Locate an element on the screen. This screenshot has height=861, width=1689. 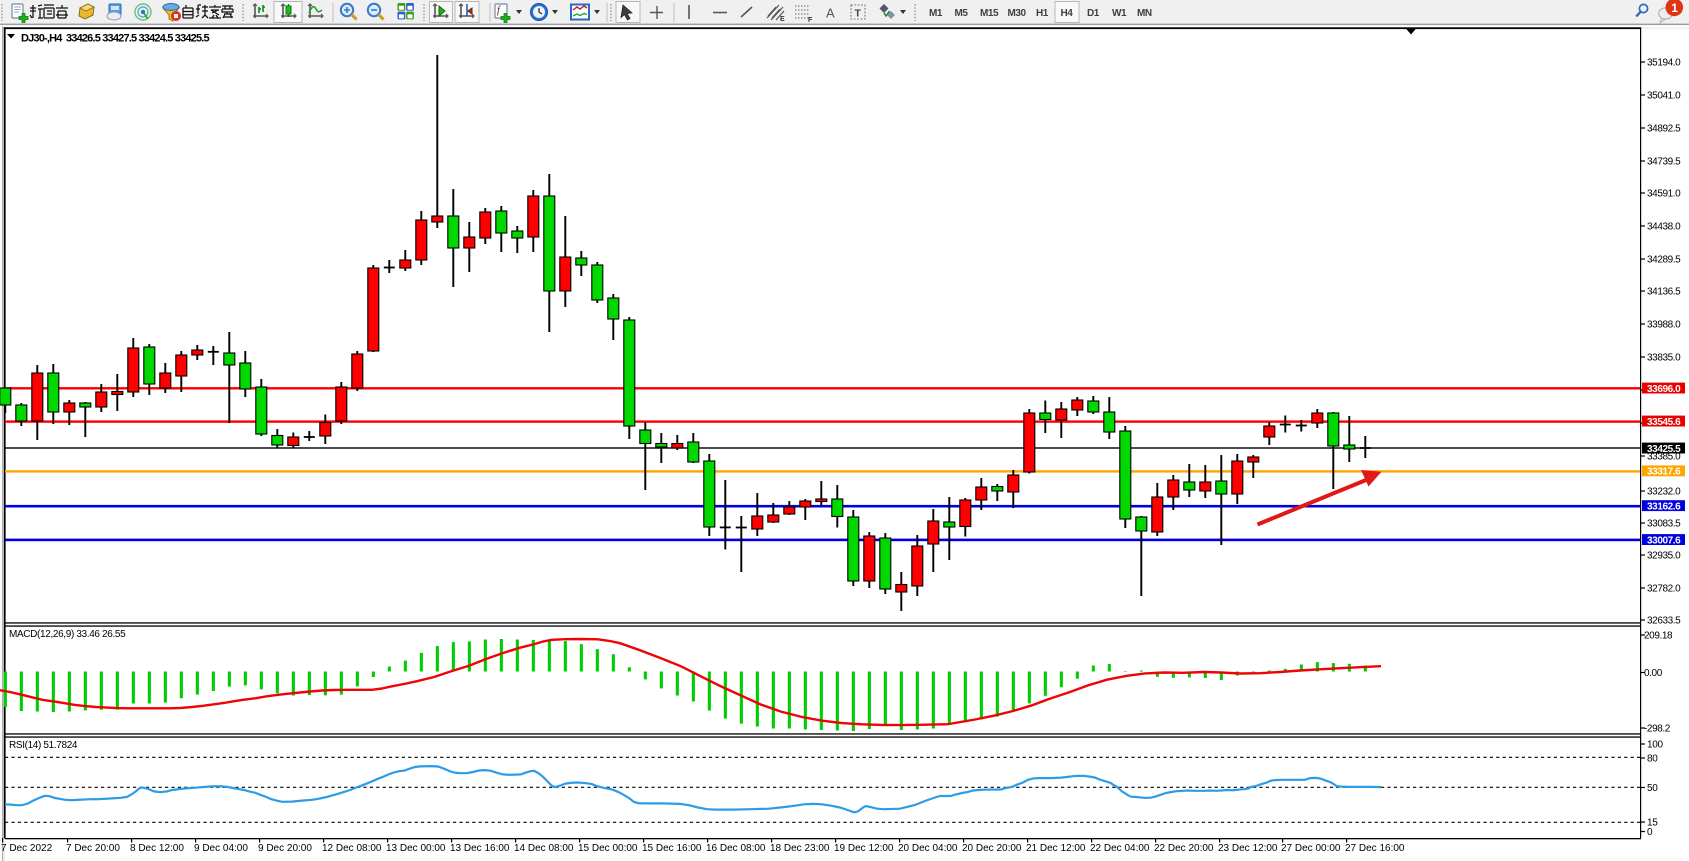
svg-text: MACD(12,26,9) 33.46 26.55 is located at coordinates (67, 634).